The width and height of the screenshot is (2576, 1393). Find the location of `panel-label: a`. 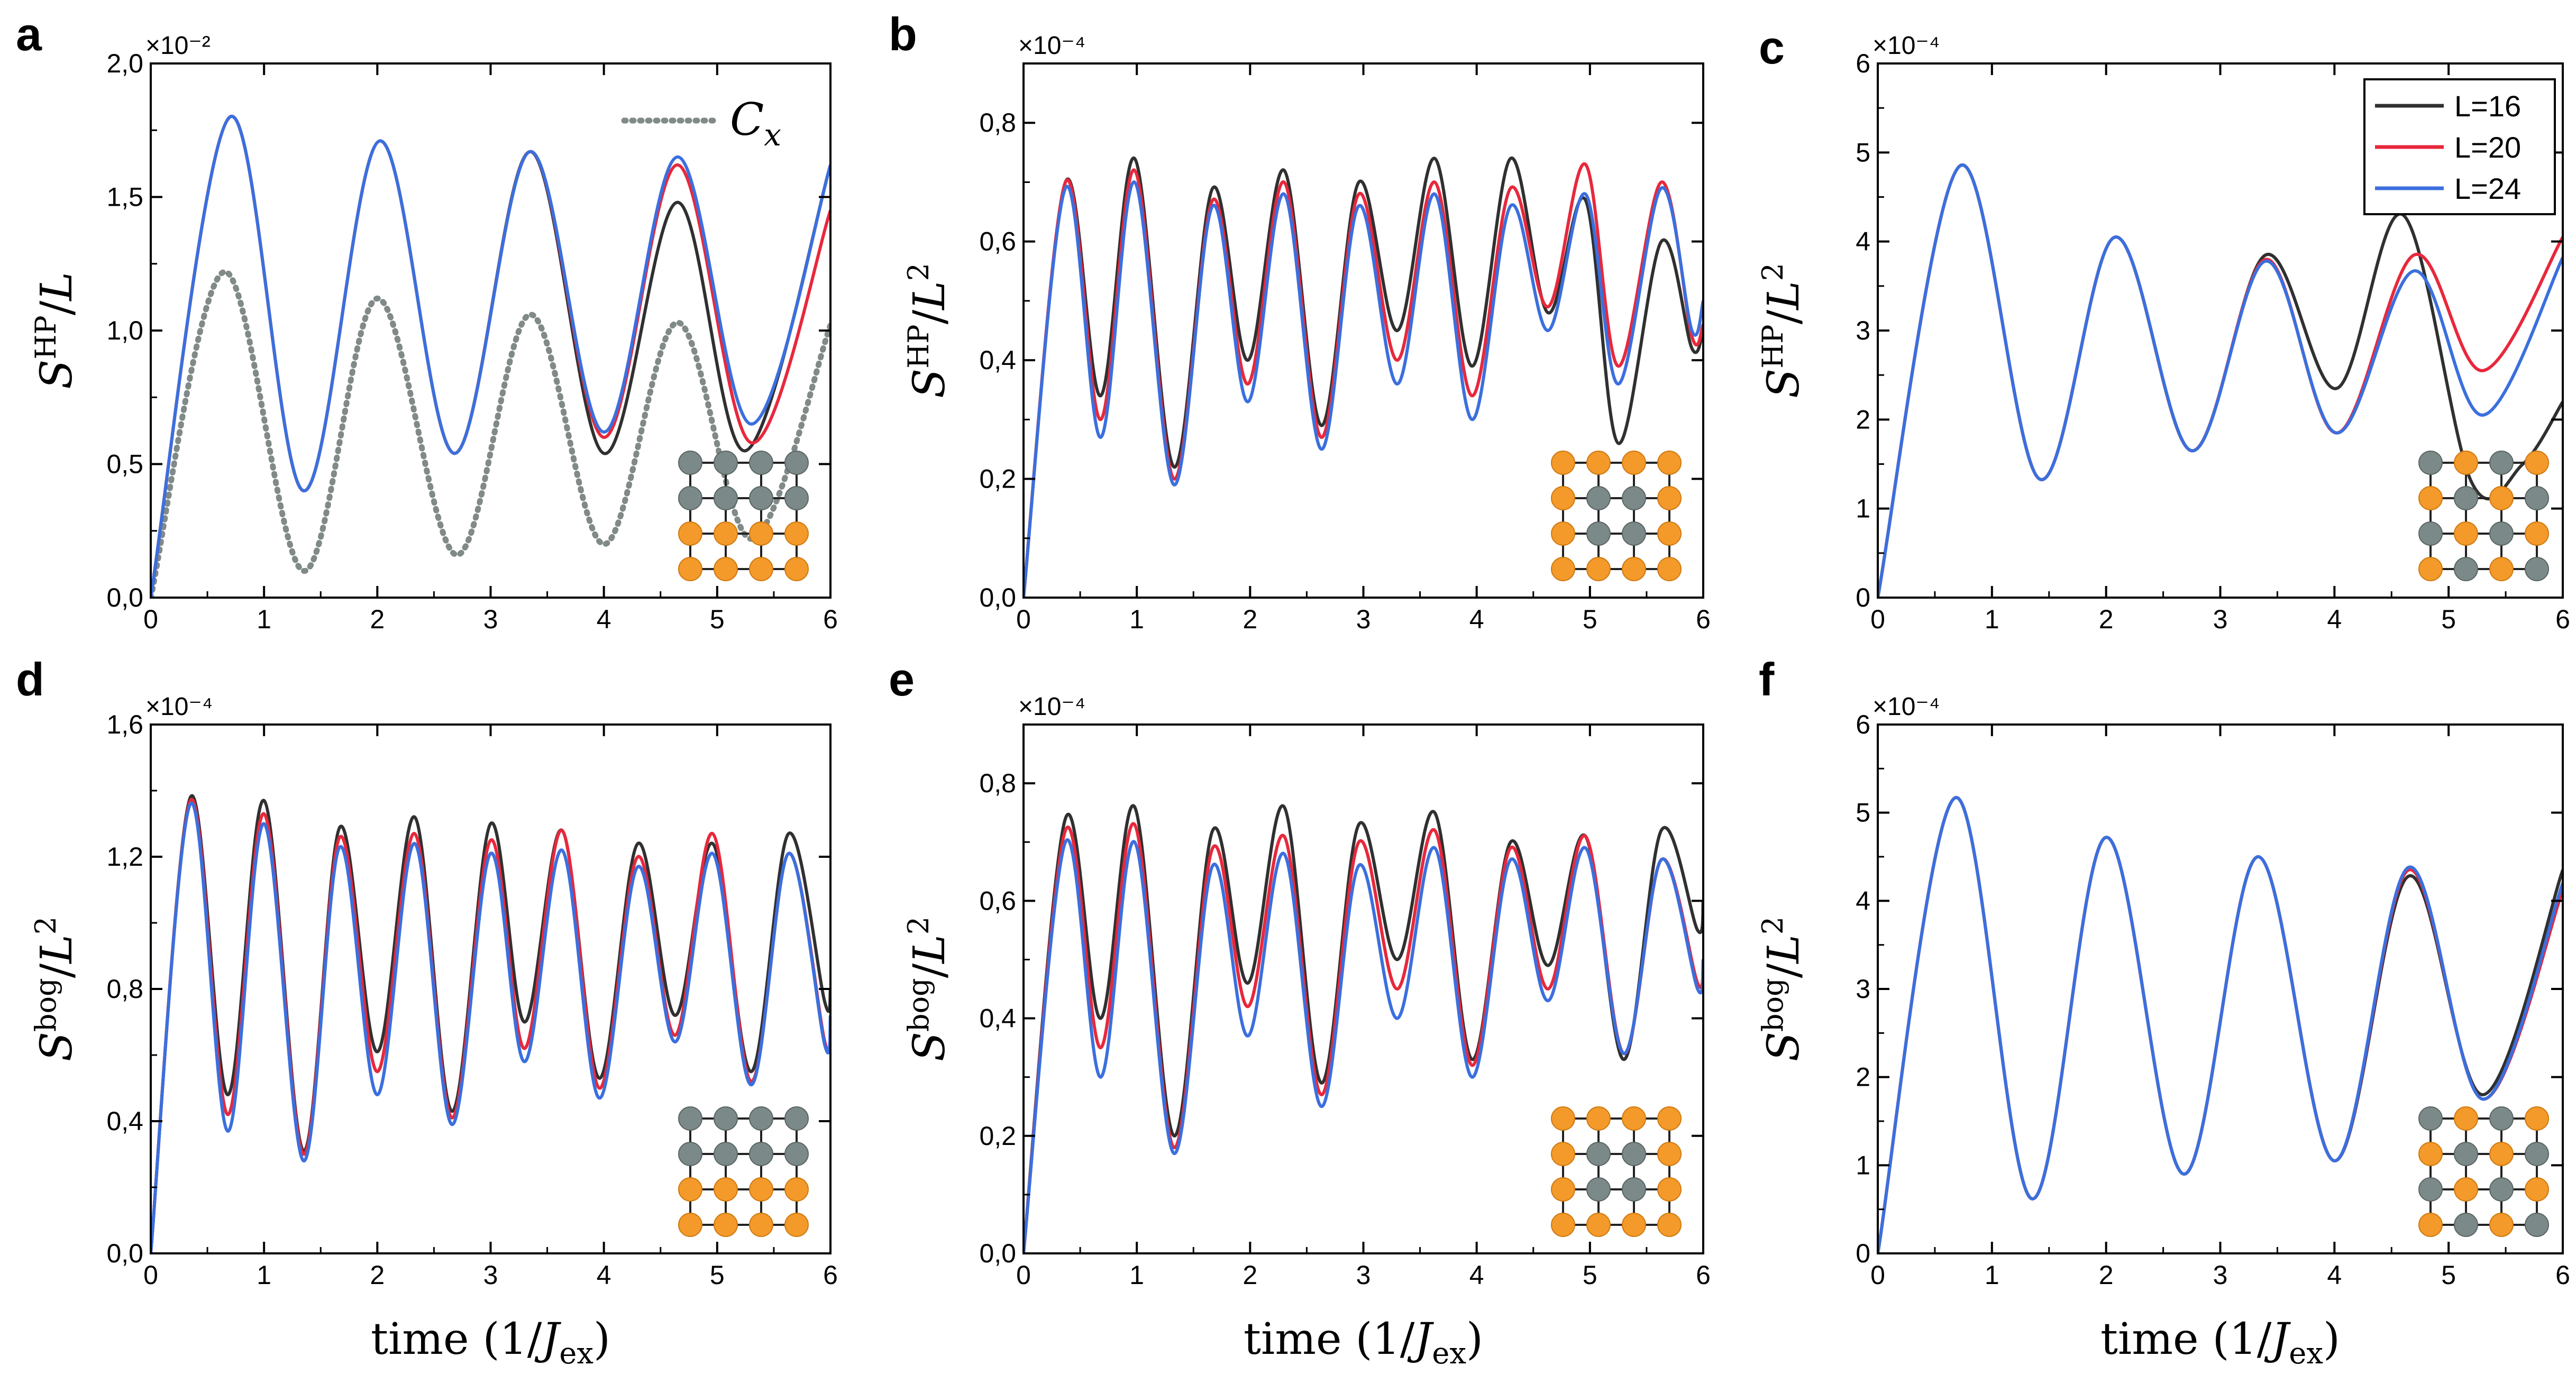

panel-label: a is located at coordinates (29, 34).